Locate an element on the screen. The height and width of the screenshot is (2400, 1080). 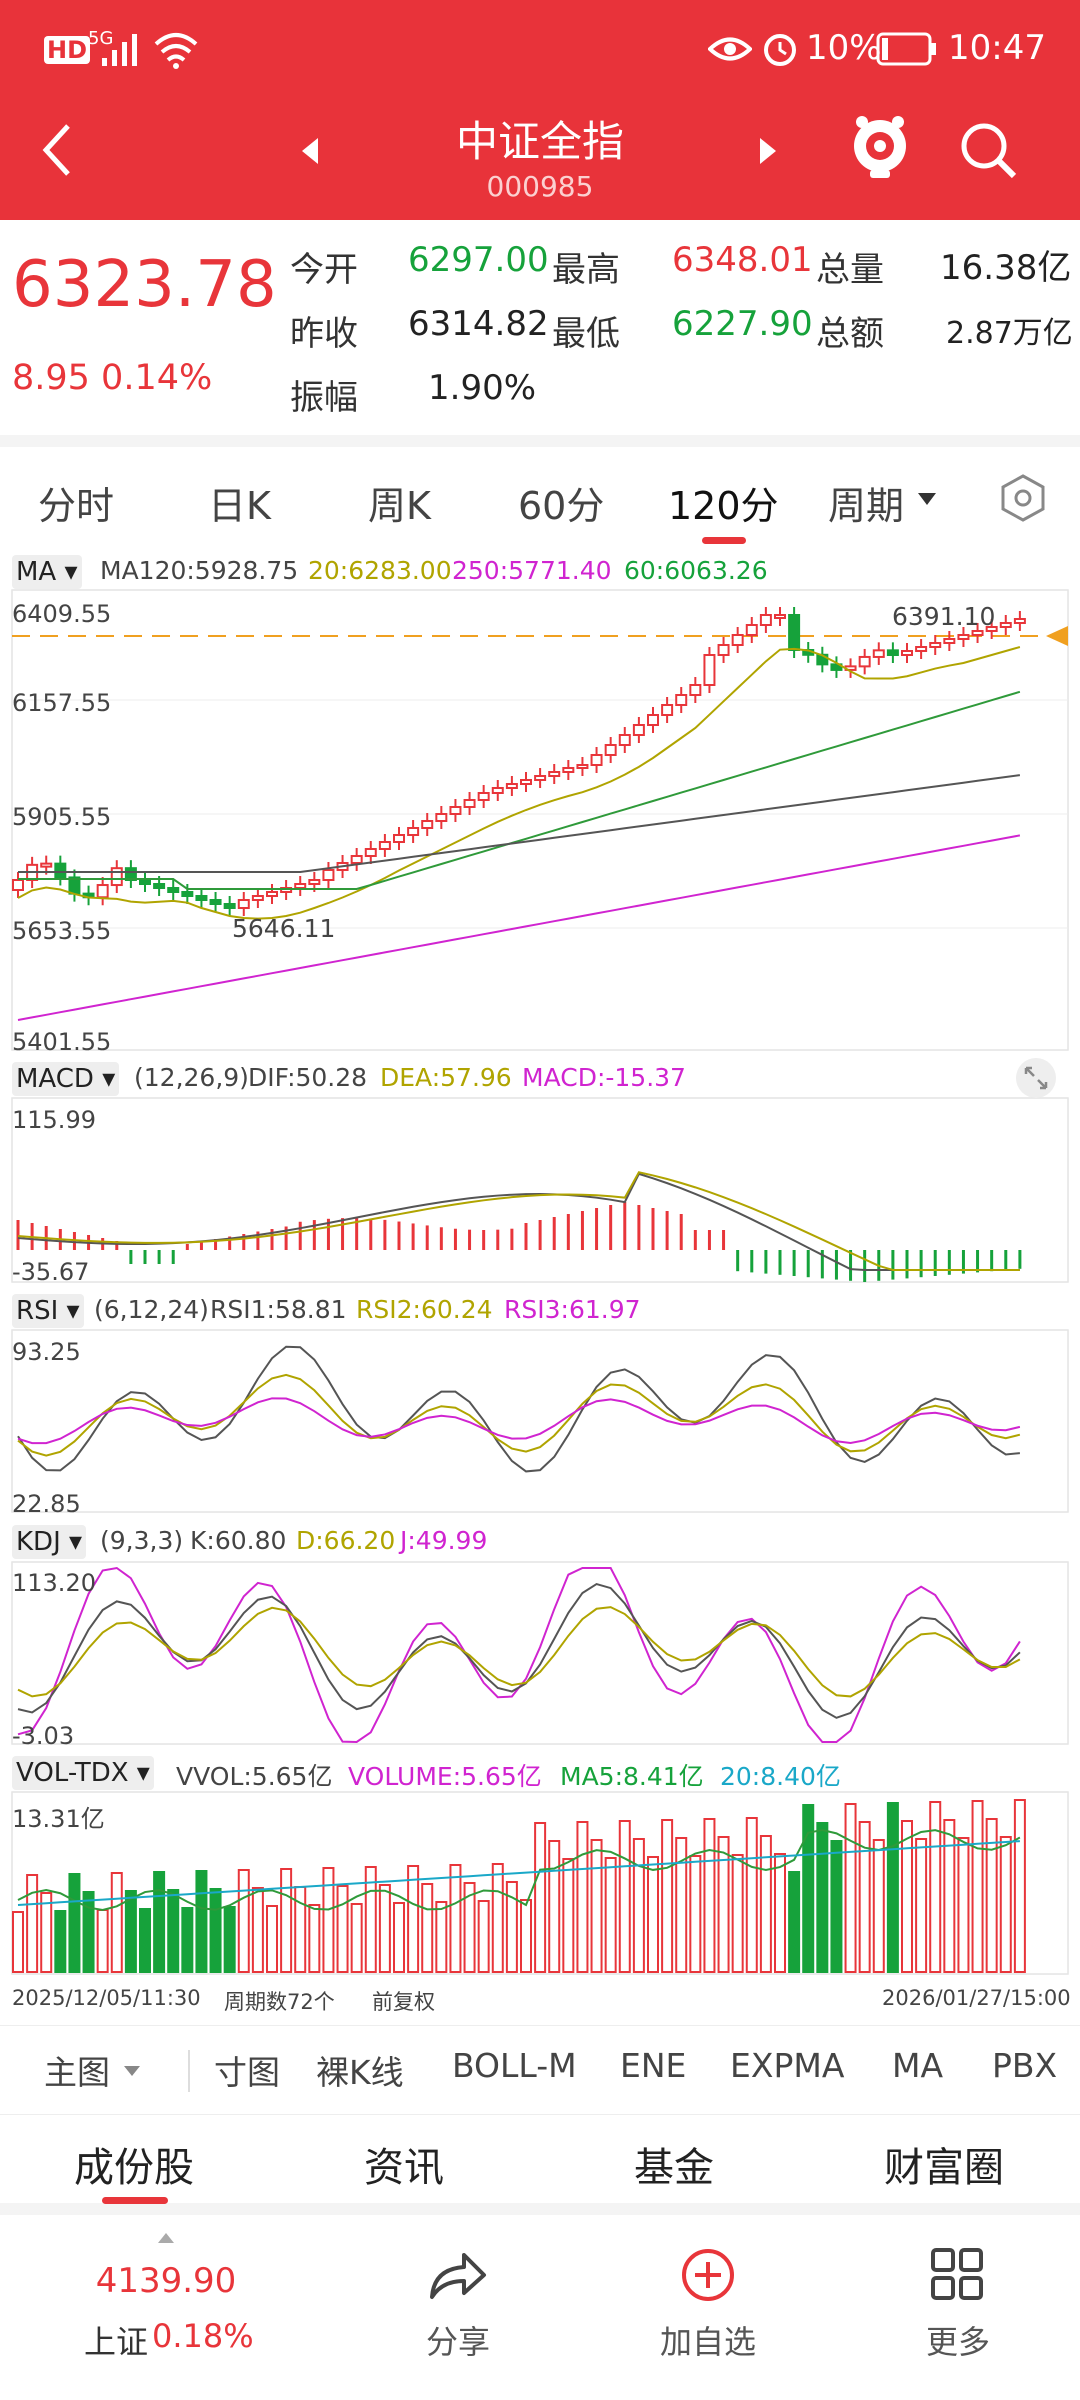
wifi-icon is located at coordinates (176, 51).